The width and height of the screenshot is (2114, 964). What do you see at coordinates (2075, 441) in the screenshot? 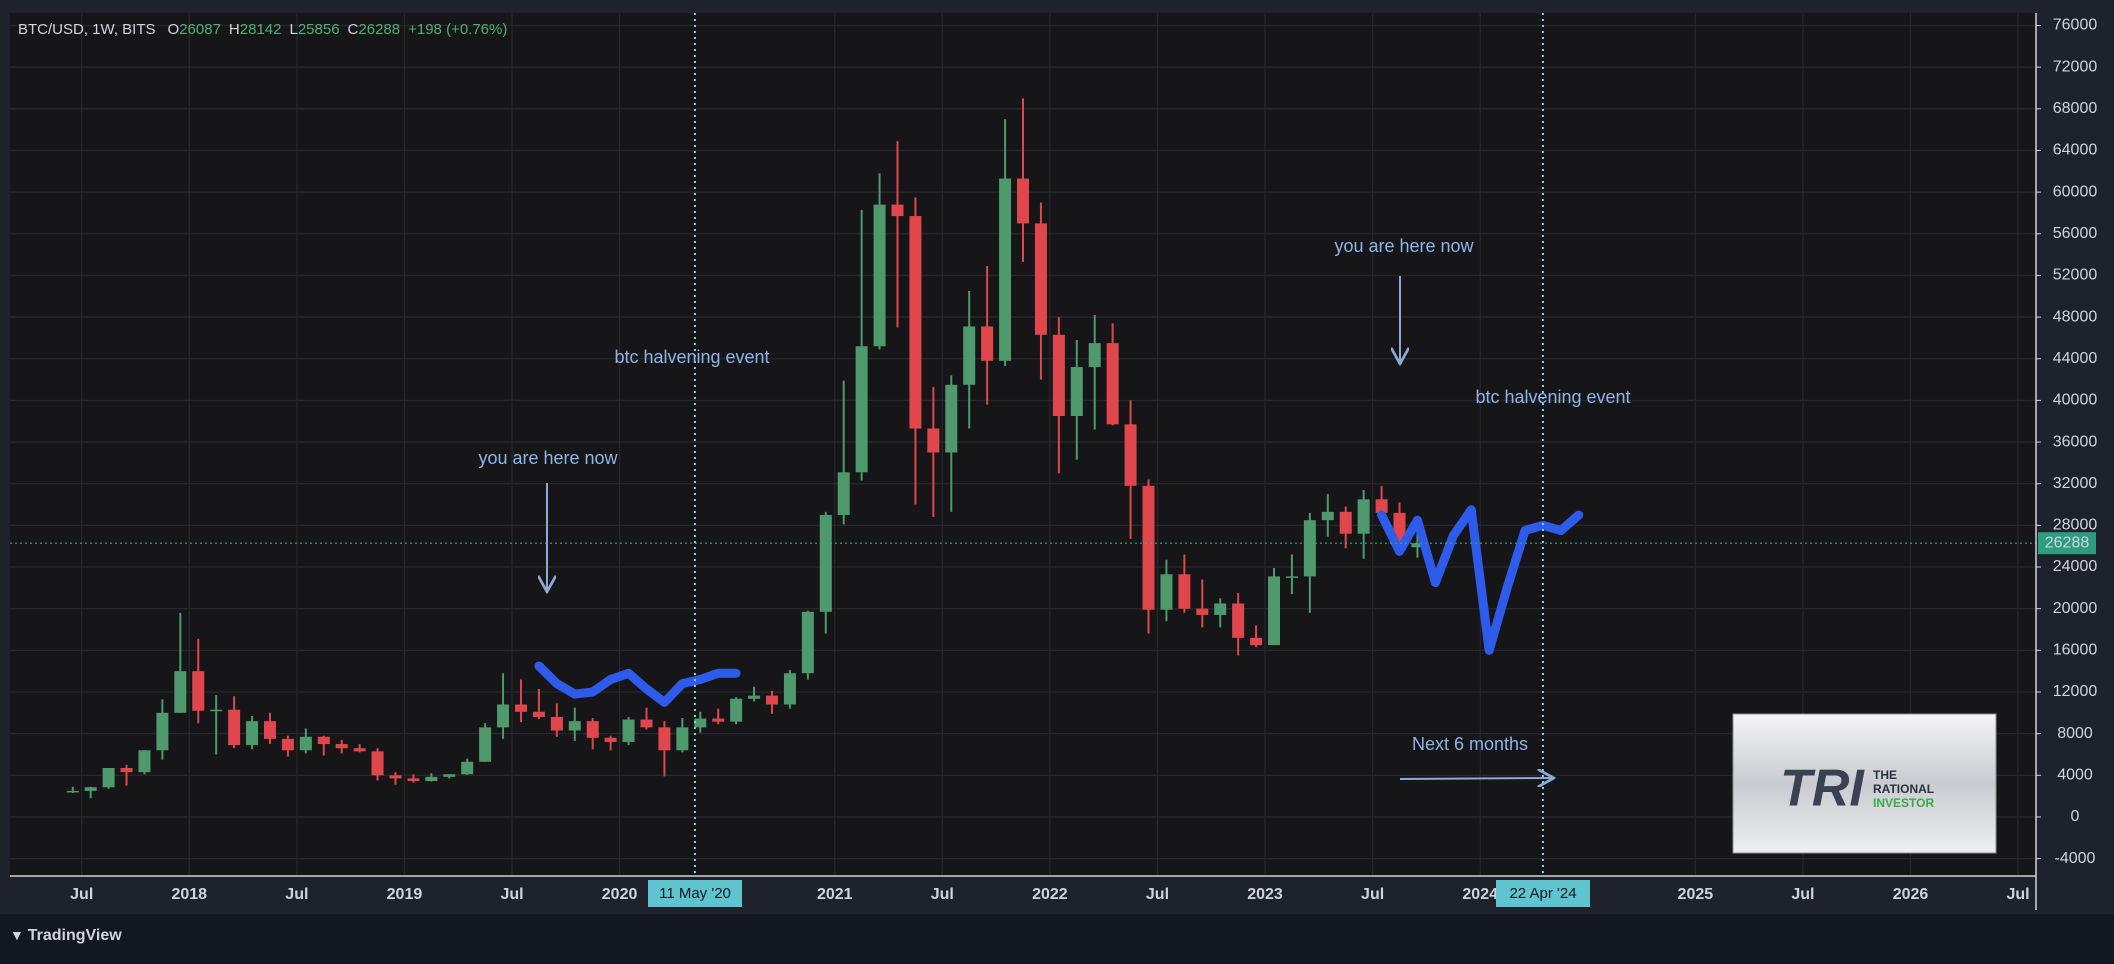
I see `y-tick-label: 36000` at bounding box center [2075, 441].